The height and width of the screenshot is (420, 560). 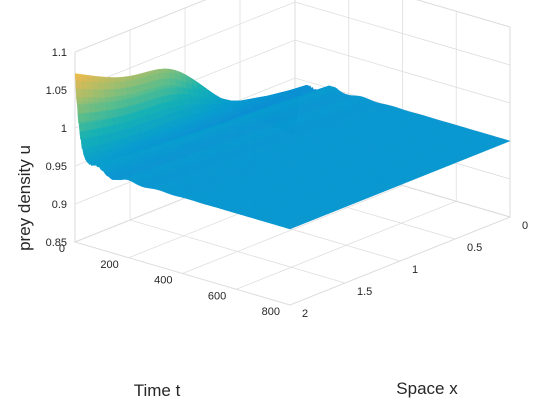 I want to click on x-axis-label: Time t, so click(x=157, y=390).